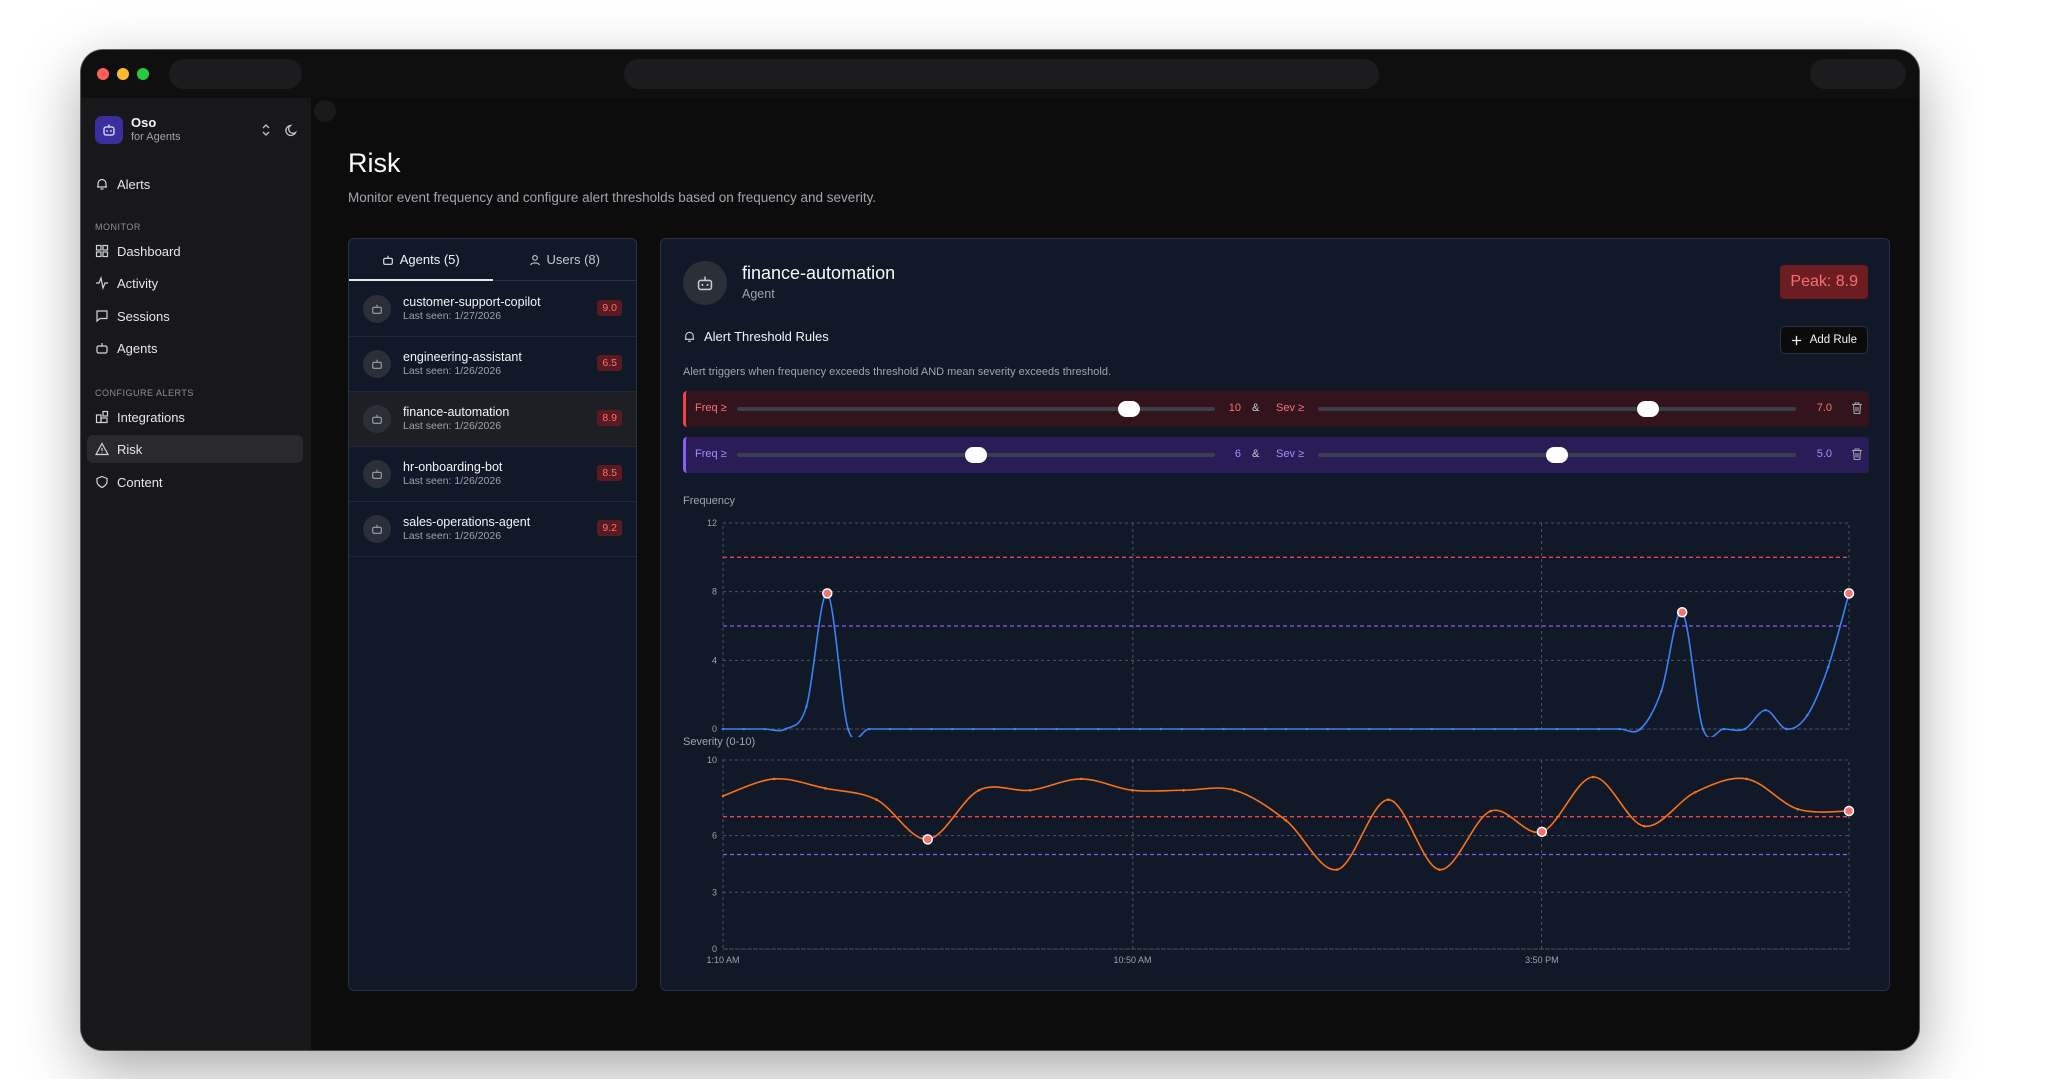  I want to click on y-tick-label: 0, so click(714, 949).